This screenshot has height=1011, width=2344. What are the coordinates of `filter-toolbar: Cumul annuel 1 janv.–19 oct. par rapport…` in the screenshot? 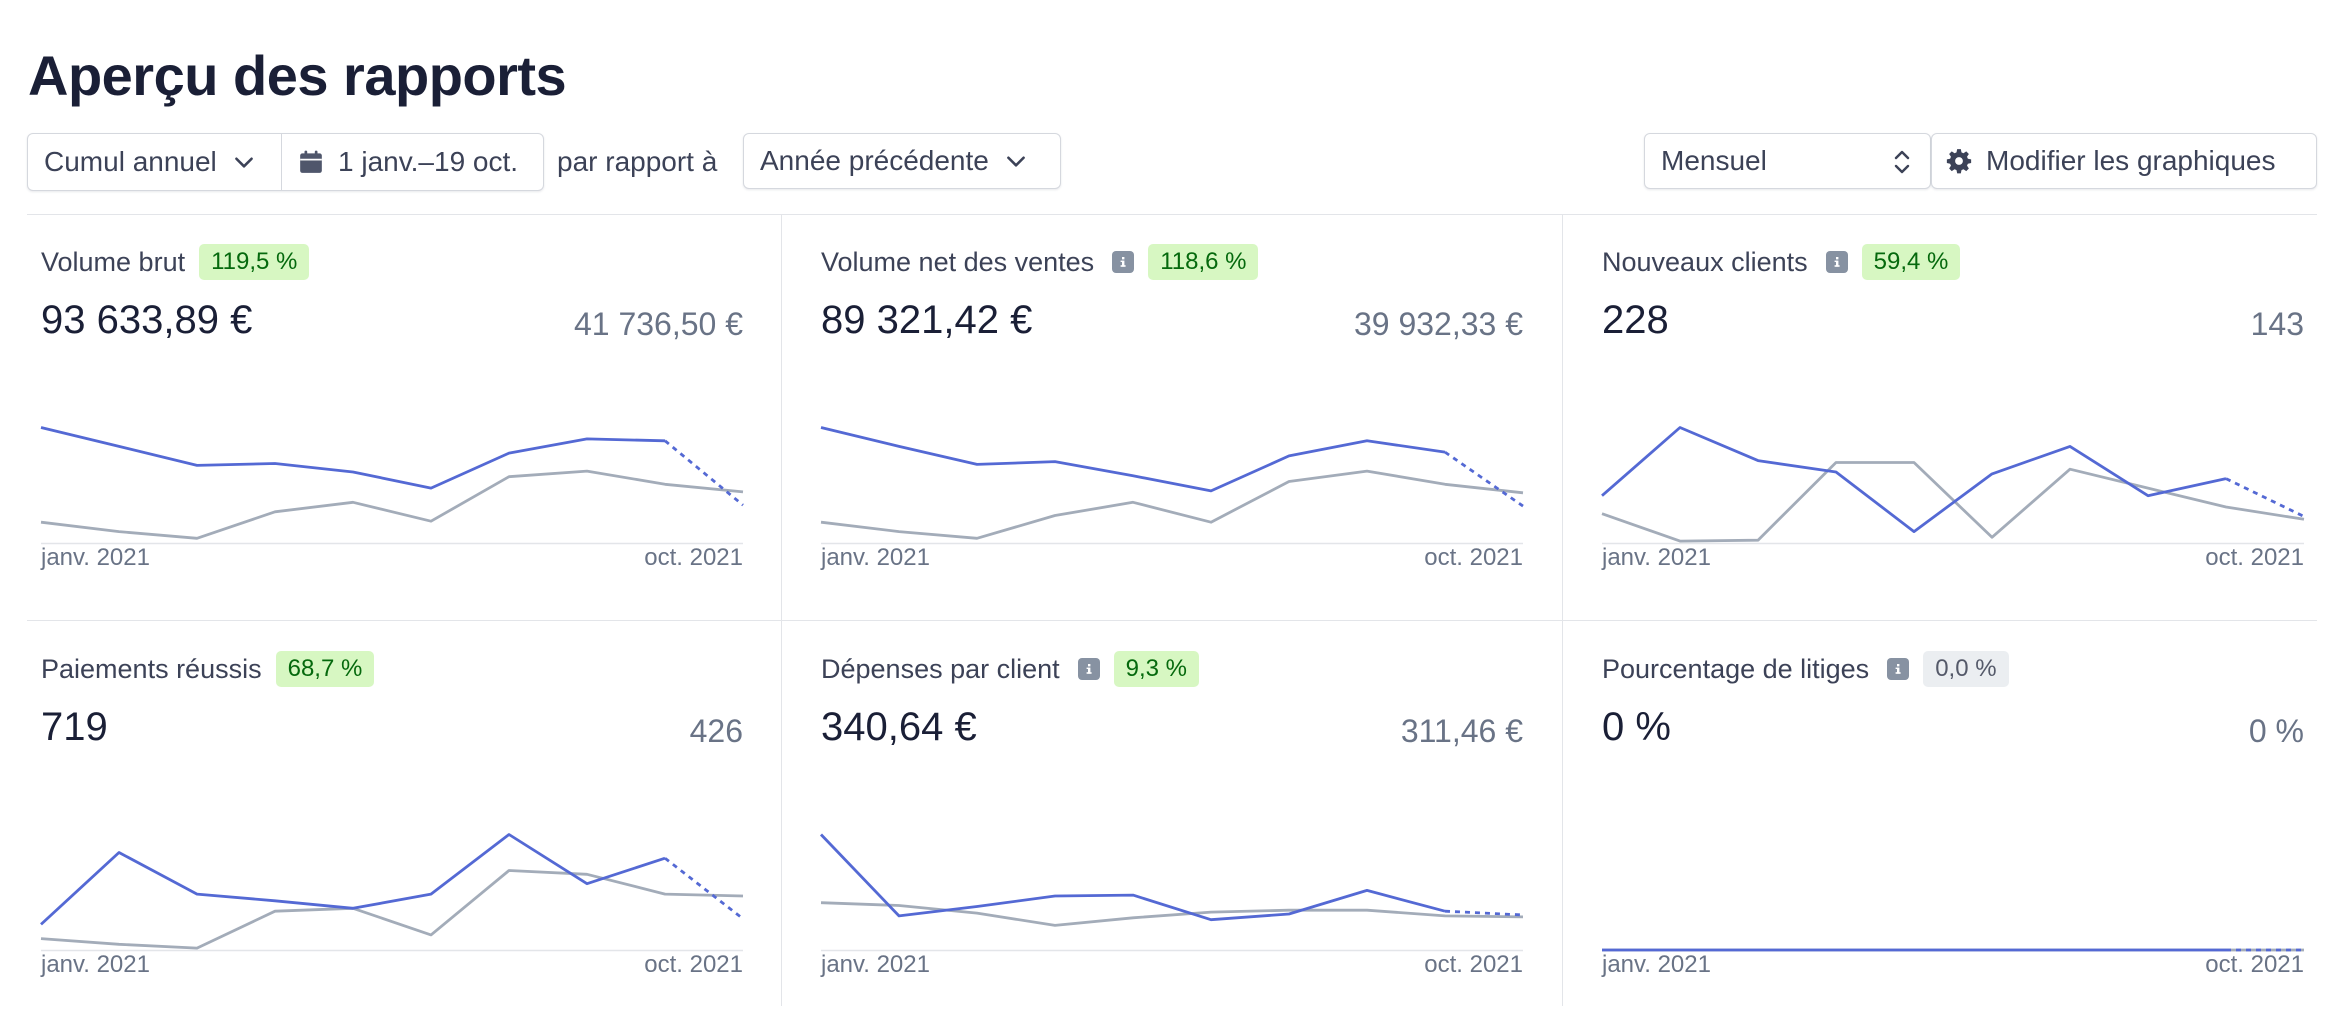 It's located at (1172, 162).